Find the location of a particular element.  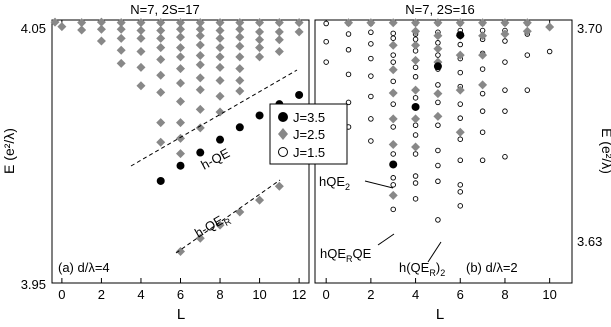

x-tick-label: 4 is located at coordinates (415, 294).